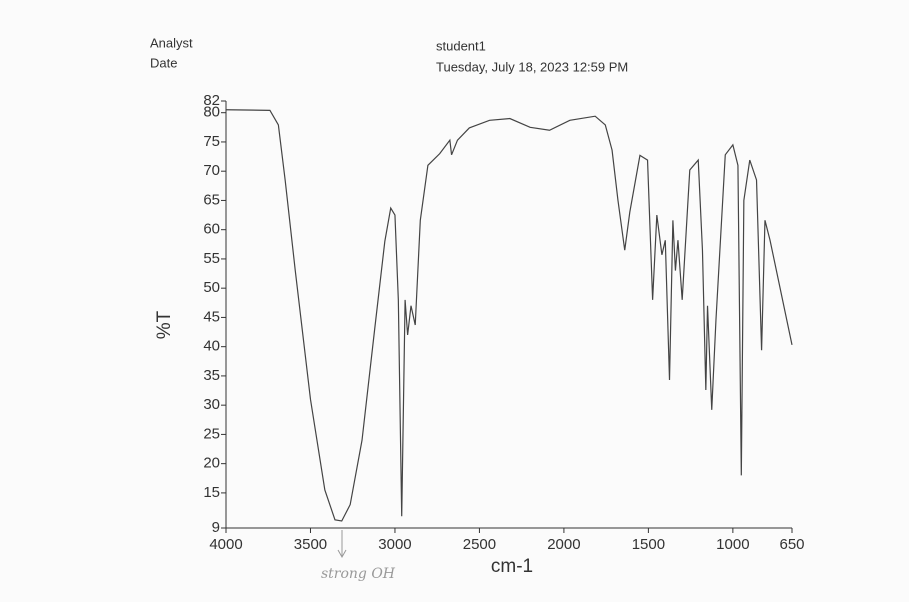  What do you see at coordinates (648, 544) in the screenshot?
I see `x-tick-label: 1500` at bounding box center [648, 544].